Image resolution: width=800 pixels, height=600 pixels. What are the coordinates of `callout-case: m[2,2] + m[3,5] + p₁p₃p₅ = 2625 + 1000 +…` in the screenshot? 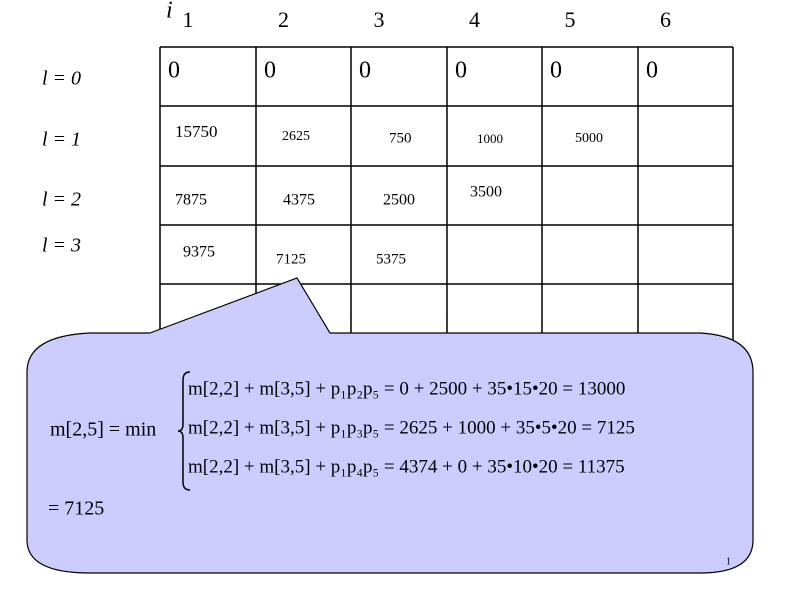 It's located at (411, 427).